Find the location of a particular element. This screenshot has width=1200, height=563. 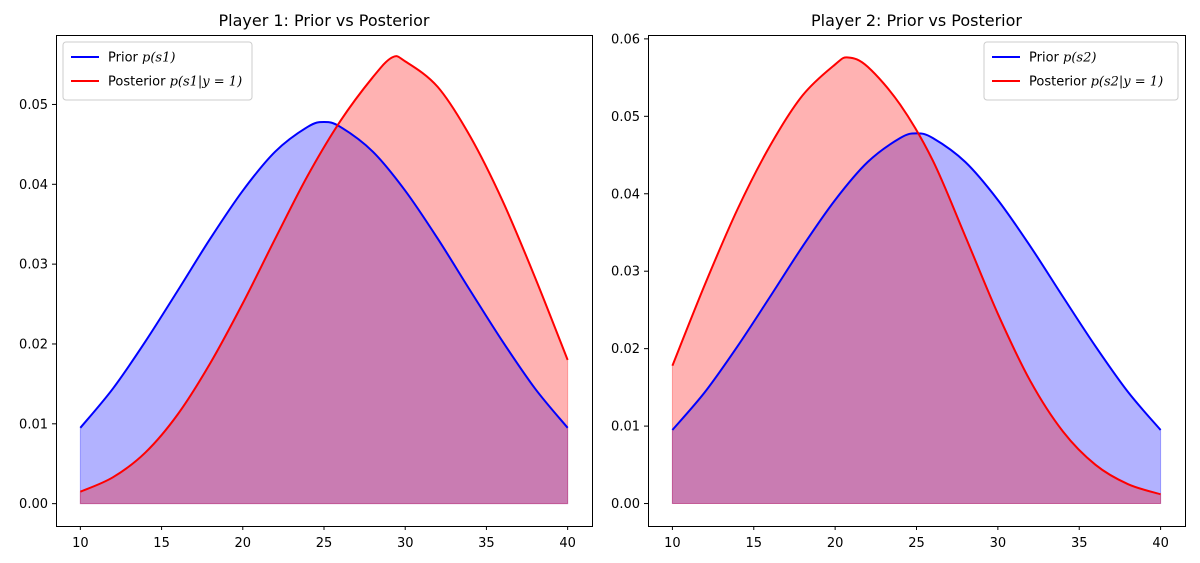

legend: Prior p(s2) Posterior p(s2|y = 1) is located at coordinates (1081, 71).